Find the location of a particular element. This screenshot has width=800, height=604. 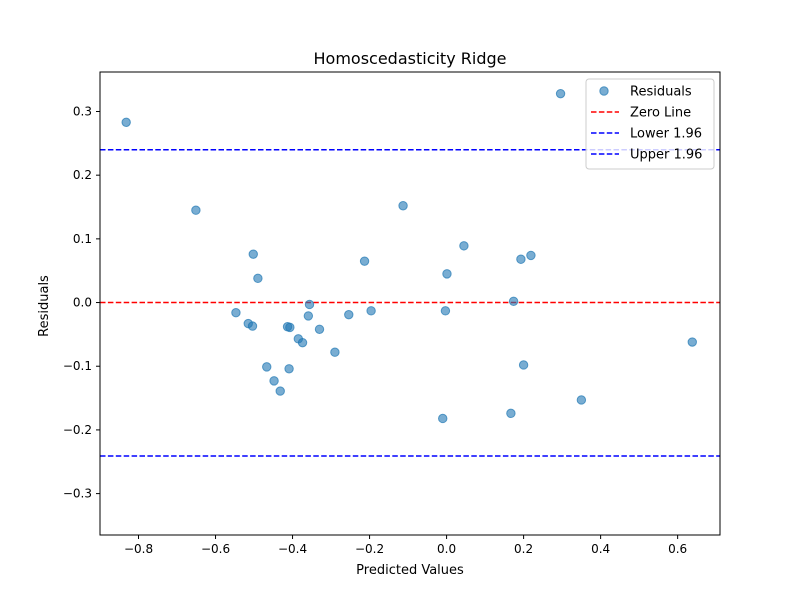

legend-label: Residuals is located at coordinates (661, 92).